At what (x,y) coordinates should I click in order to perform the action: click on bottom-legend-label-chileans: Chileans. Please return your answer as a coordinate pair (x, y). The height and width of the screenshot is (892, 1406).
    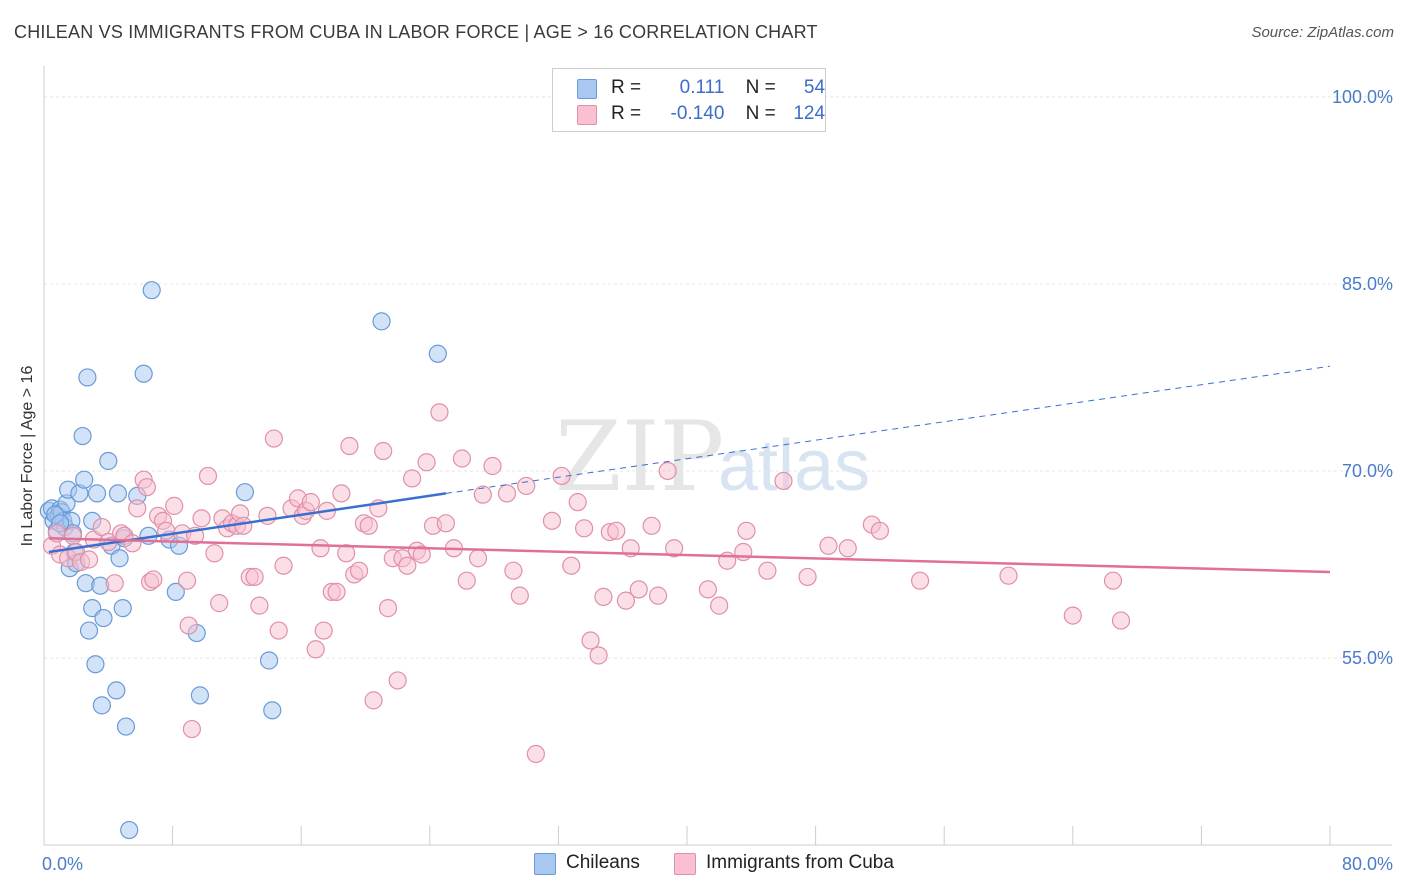
    Looking at the image, I should click on (603, 862).